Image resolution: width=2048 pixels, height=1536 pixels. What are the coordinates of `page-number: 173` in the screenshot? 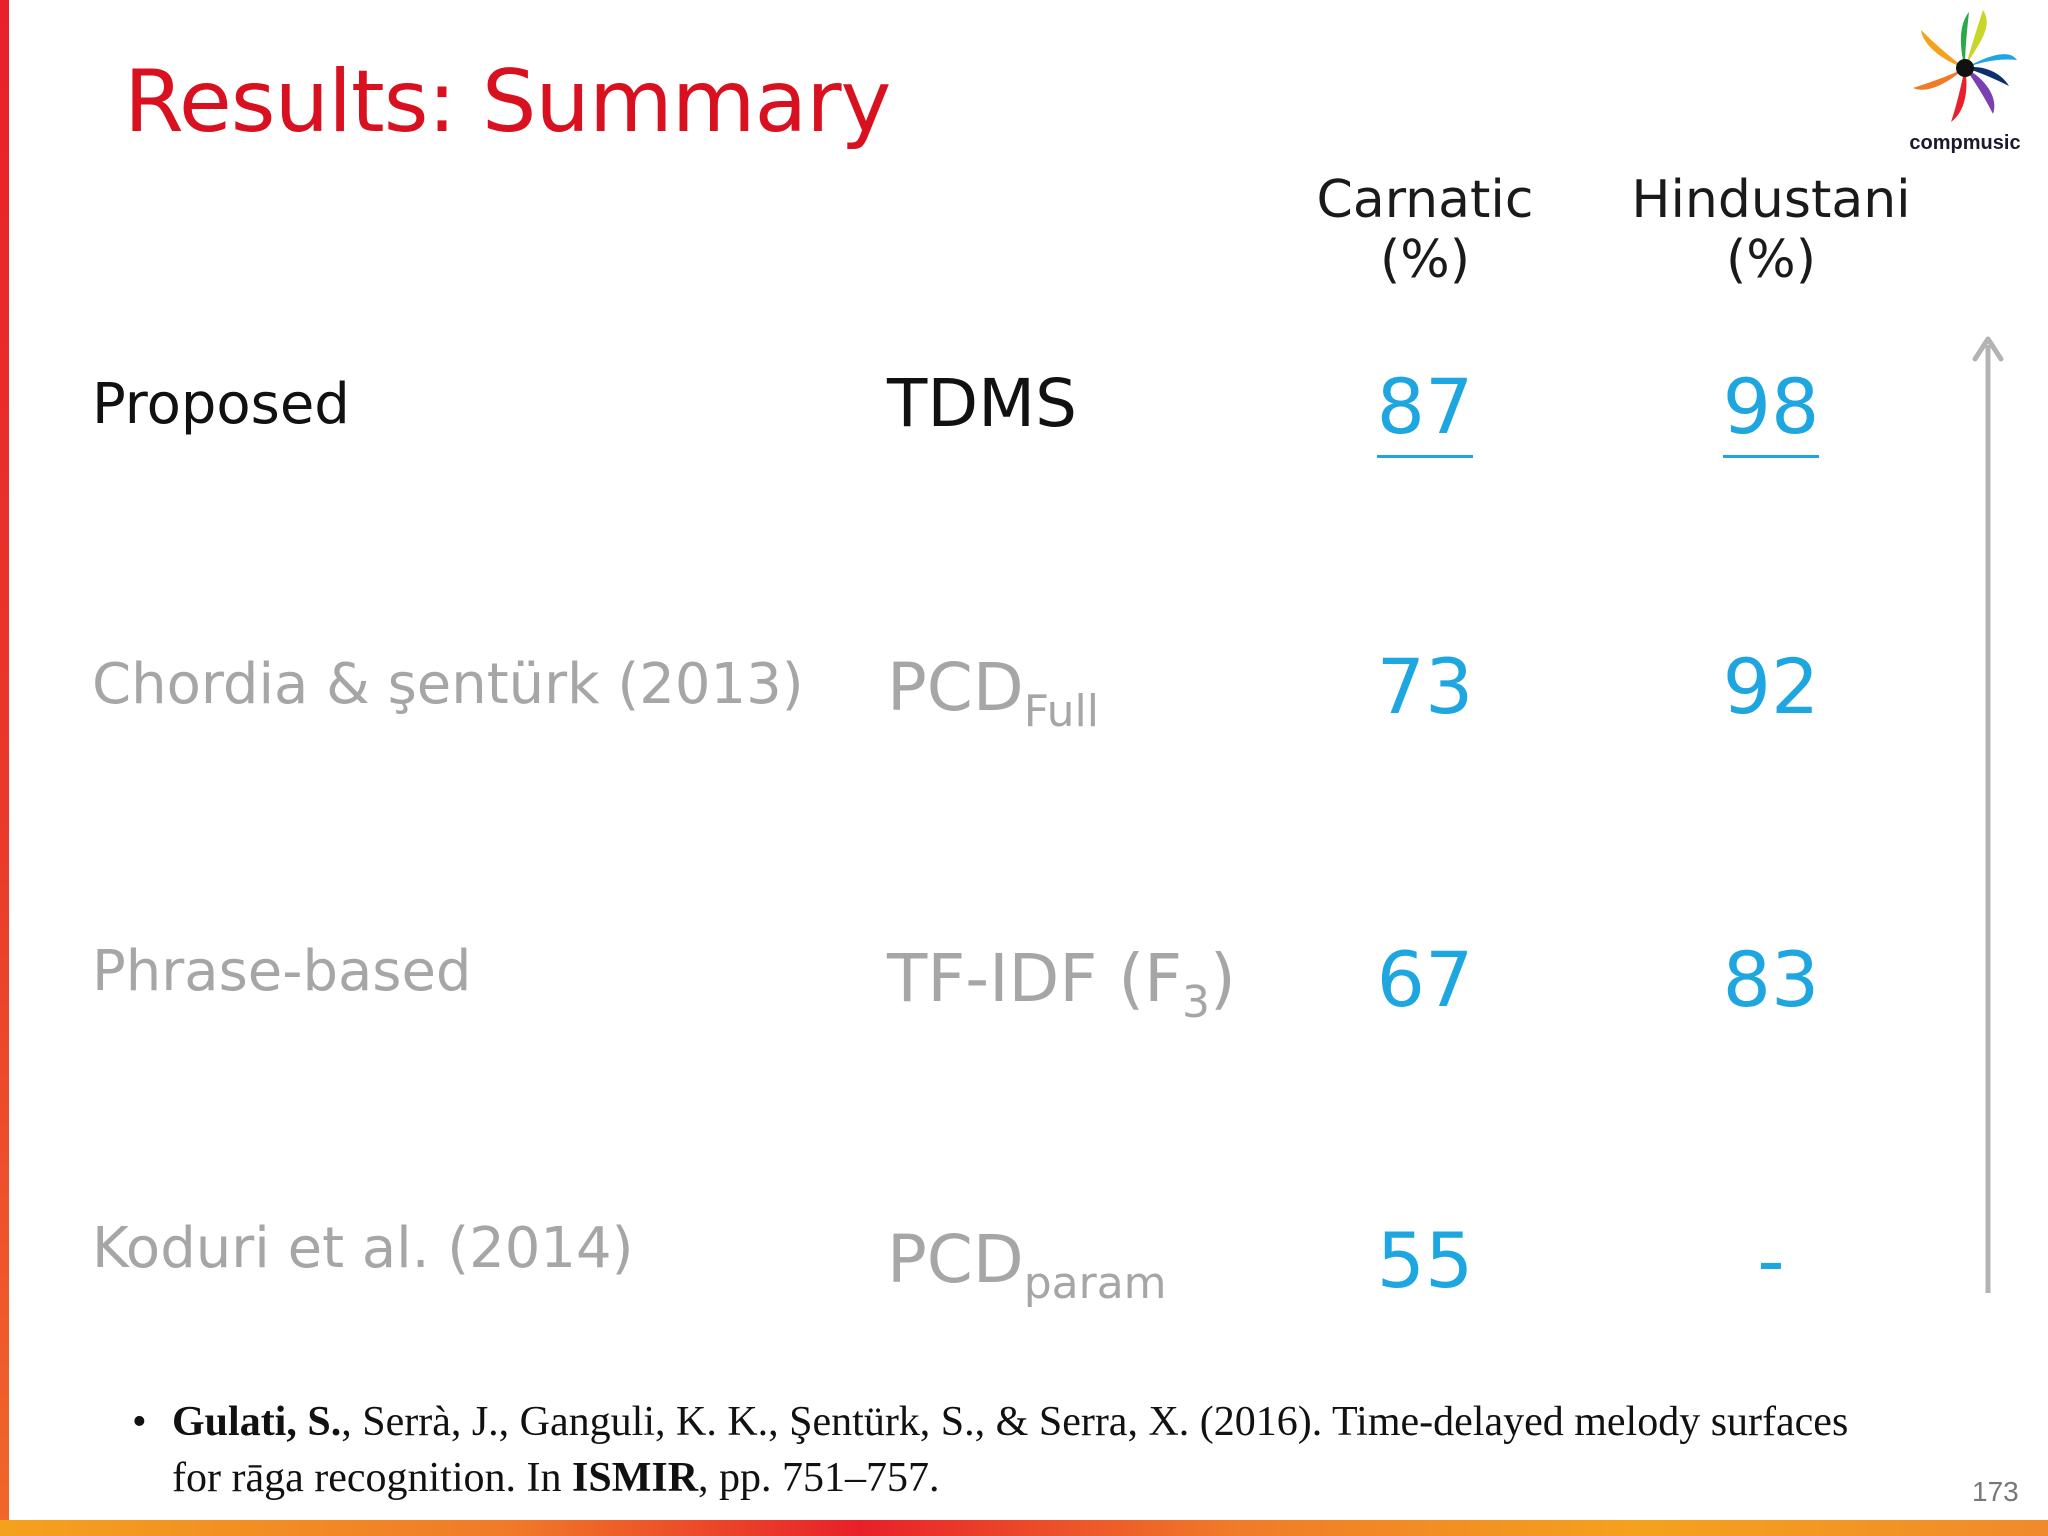 It's located at (1995, 1491).